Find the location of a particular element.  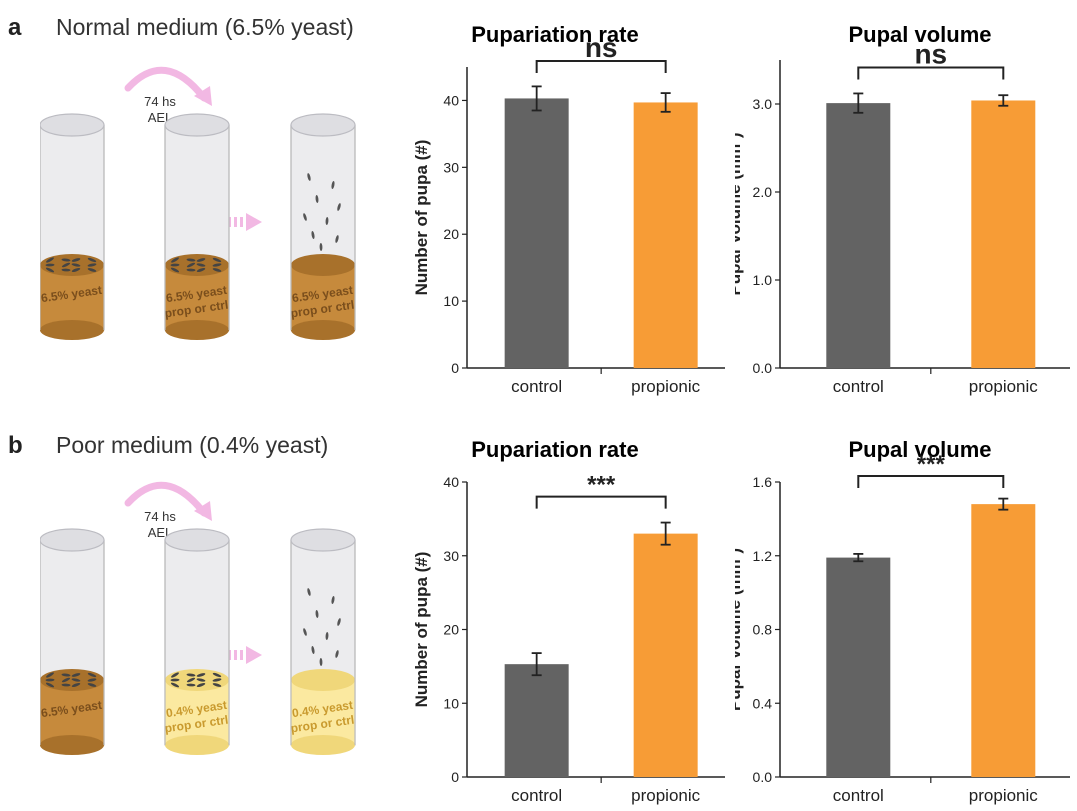

arrow-label-time: 74 hs is located at coordinates (160, 516).